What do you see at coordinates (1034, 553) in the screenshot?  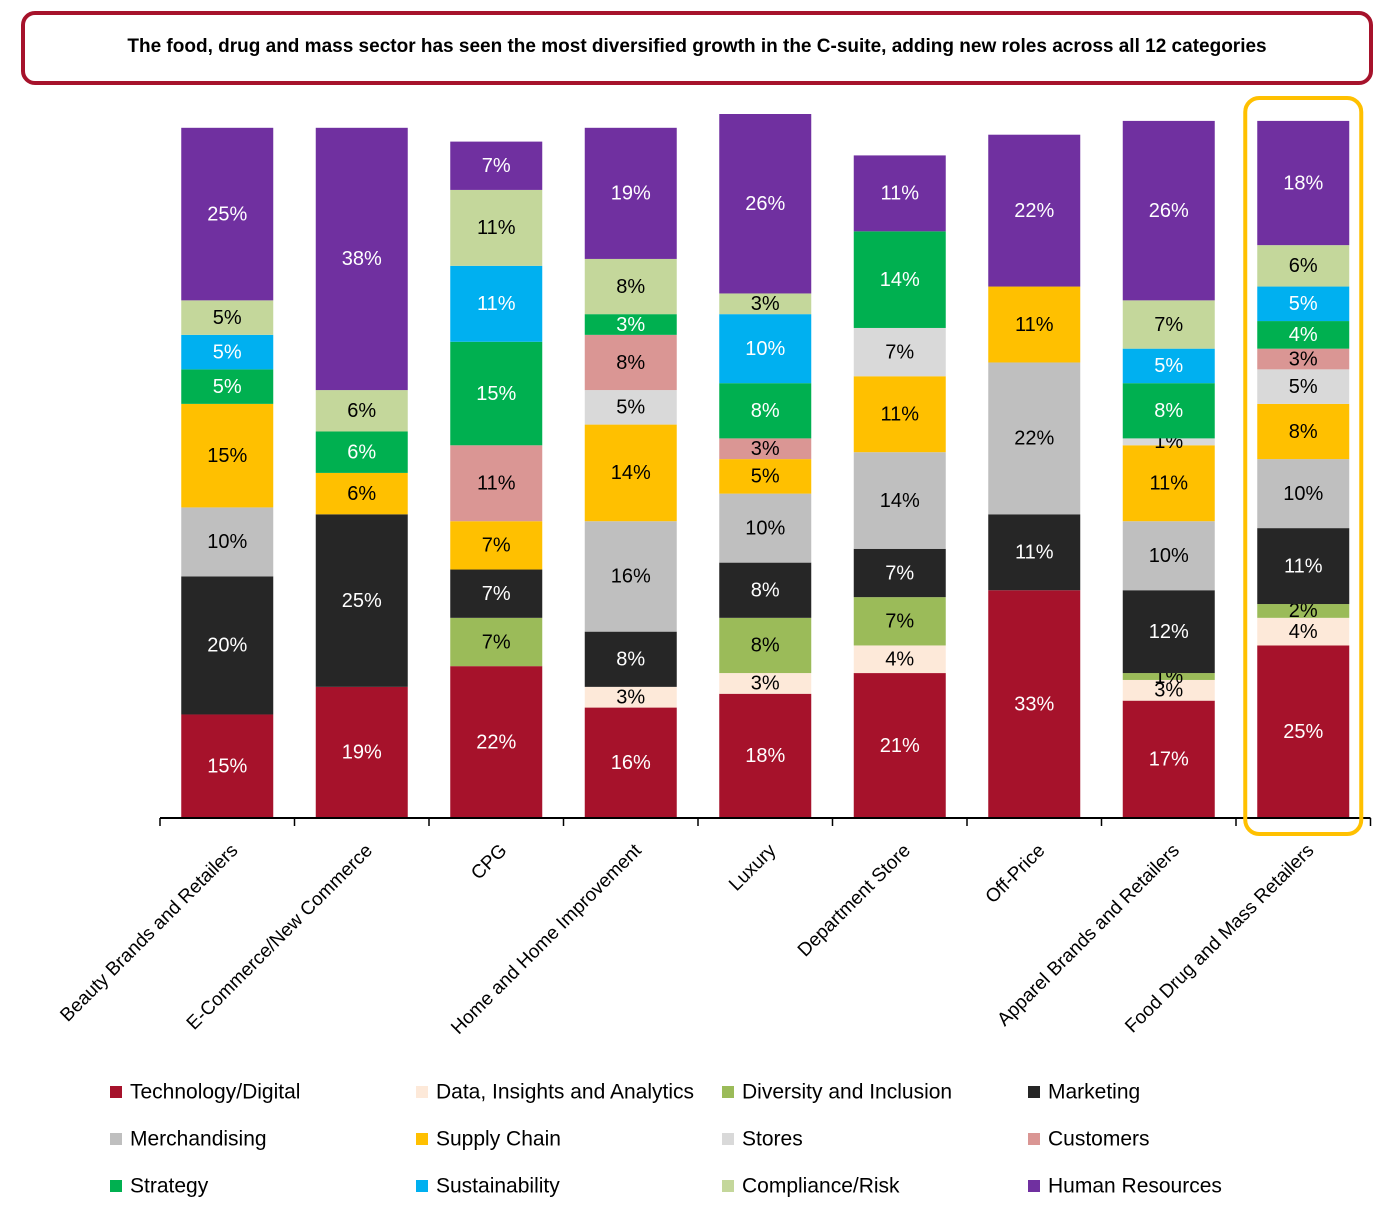 I see `data-label: 11%` at bounding box center [1034, 553].